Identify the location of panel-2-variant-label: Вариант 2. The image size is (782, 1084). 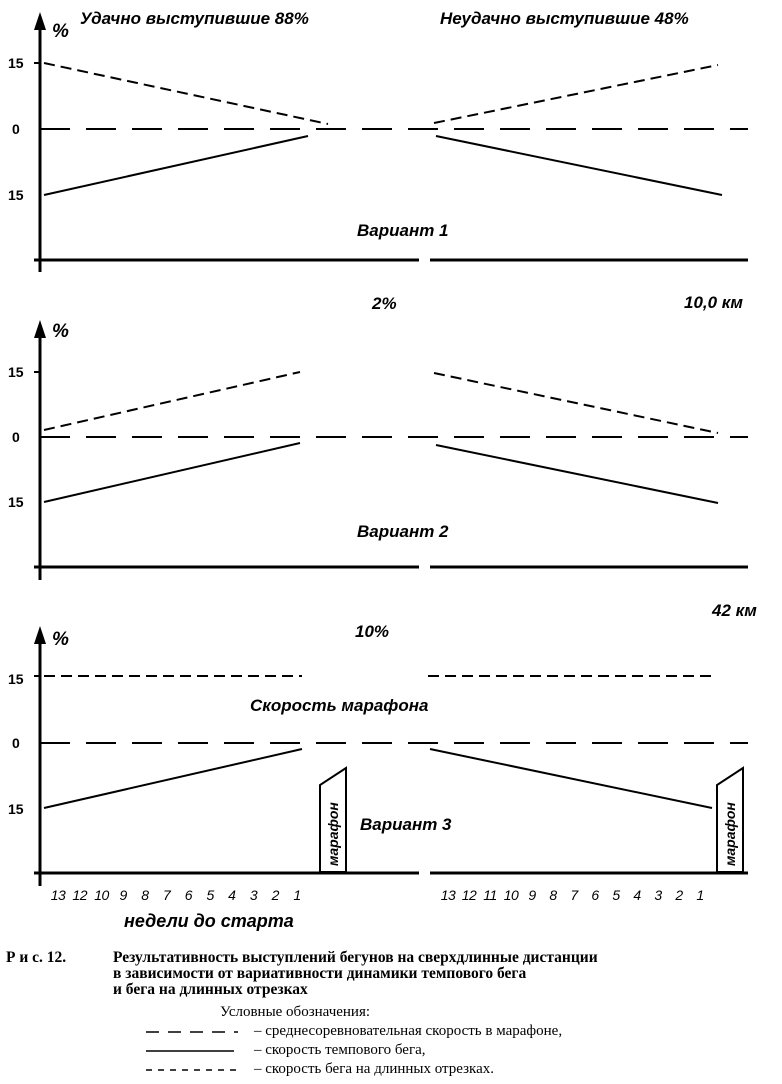
(403, 531).